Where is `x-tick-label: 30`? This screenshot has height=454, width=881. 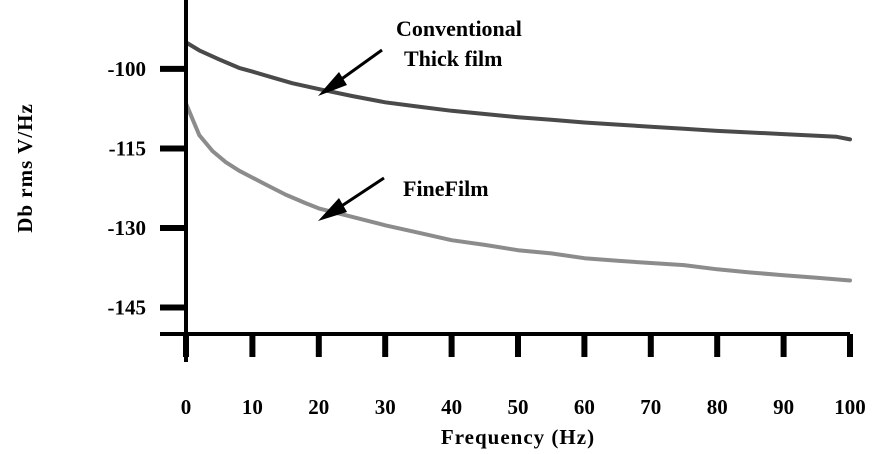
x-tick-label: 30 is located at coordinates (385, 407).